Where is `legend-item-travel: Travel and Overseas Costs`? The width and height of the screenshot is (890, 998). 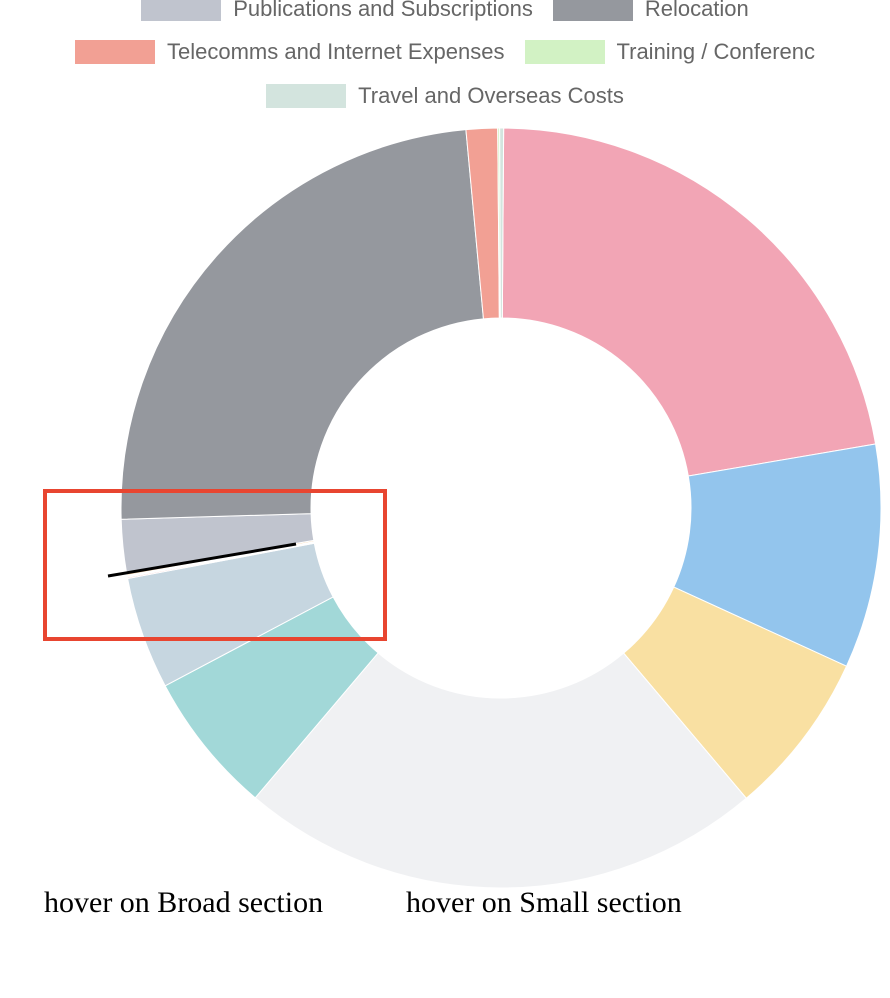
legend-item-travel: Travel and Overseas Costs is located at coordinates (445, 96).